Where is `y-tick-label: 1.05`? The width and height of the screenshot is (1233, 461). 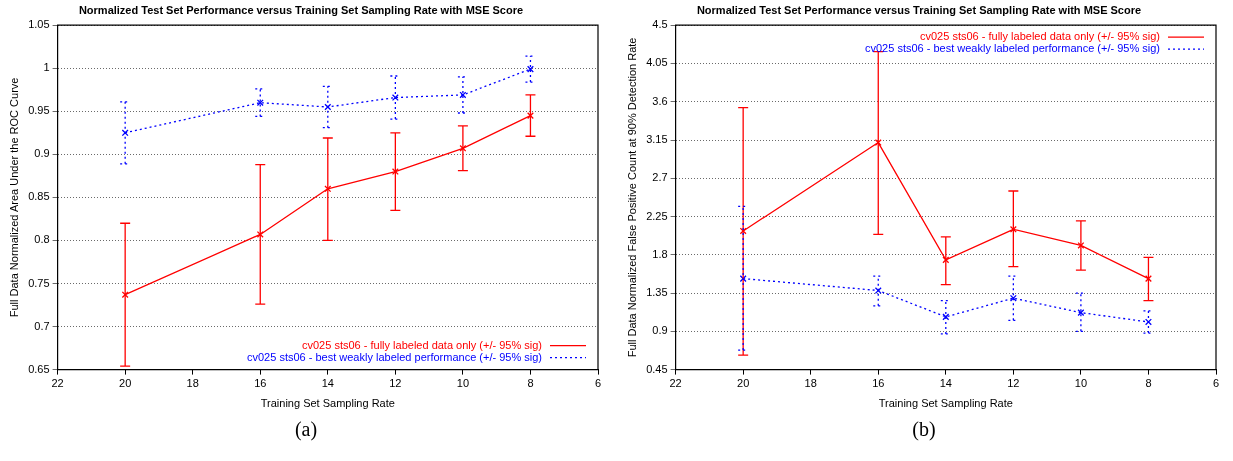
y-tick-label: 1.05 is located at coordinates (39, 24).